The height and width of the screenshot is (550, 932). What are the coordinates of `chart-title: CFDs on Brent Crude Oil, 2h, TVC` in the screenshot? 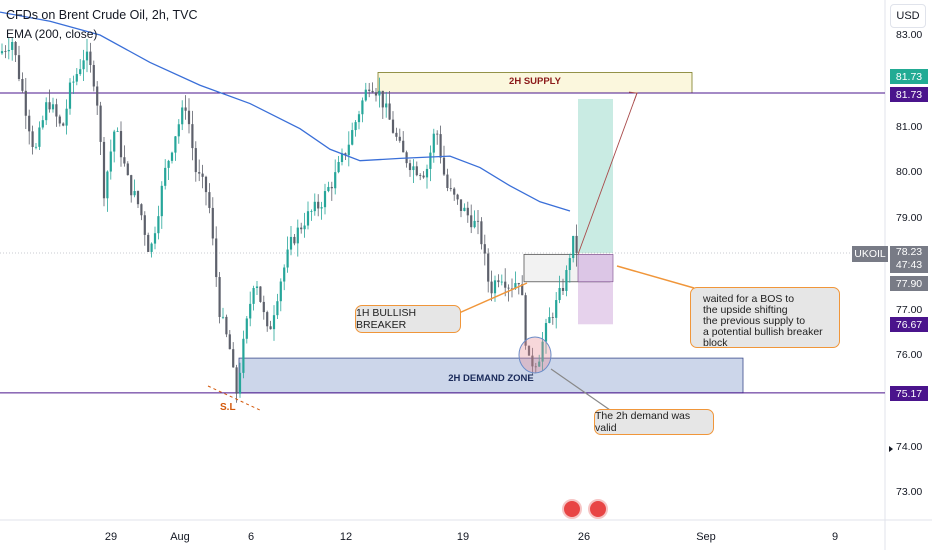 It's located at (102, 15).